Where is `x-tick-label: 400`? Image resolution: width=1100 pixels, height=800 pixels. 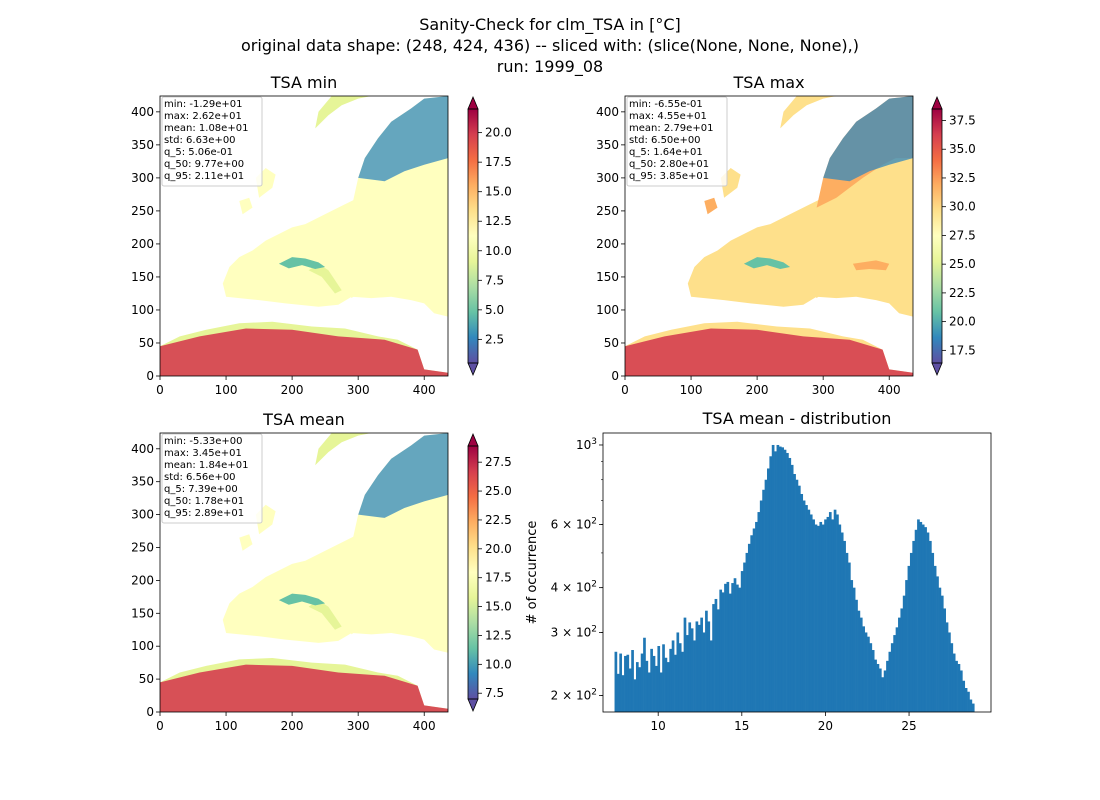
x-tick-label: 400 is located at coordinates (889, 390).